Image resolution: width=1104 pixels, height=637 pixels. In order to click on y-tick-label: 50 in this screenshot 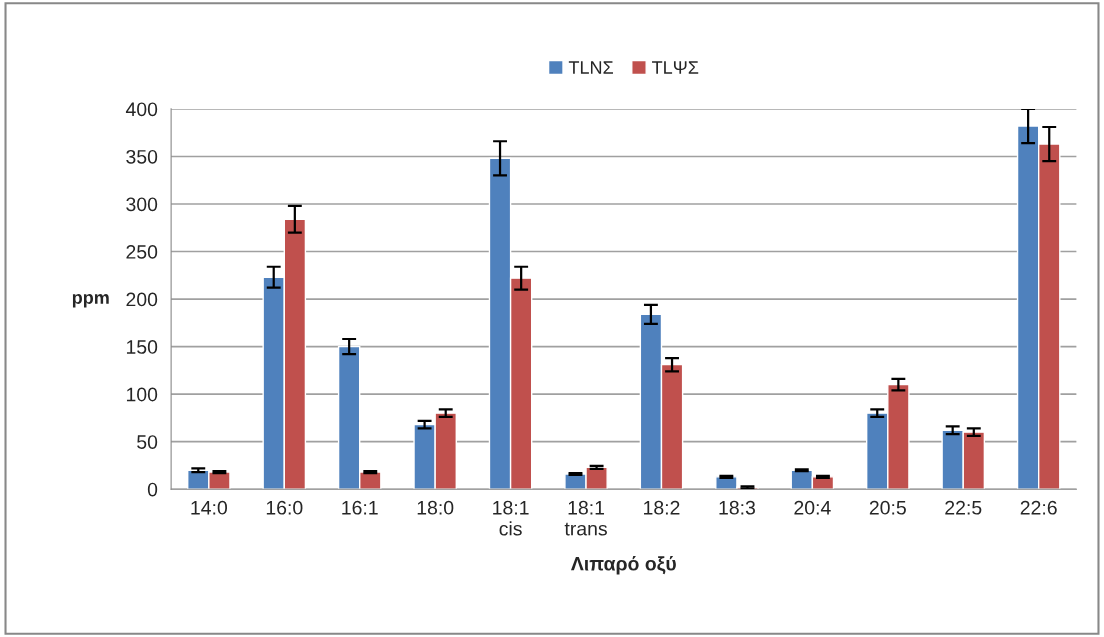, I will do `click(147, 442)`.